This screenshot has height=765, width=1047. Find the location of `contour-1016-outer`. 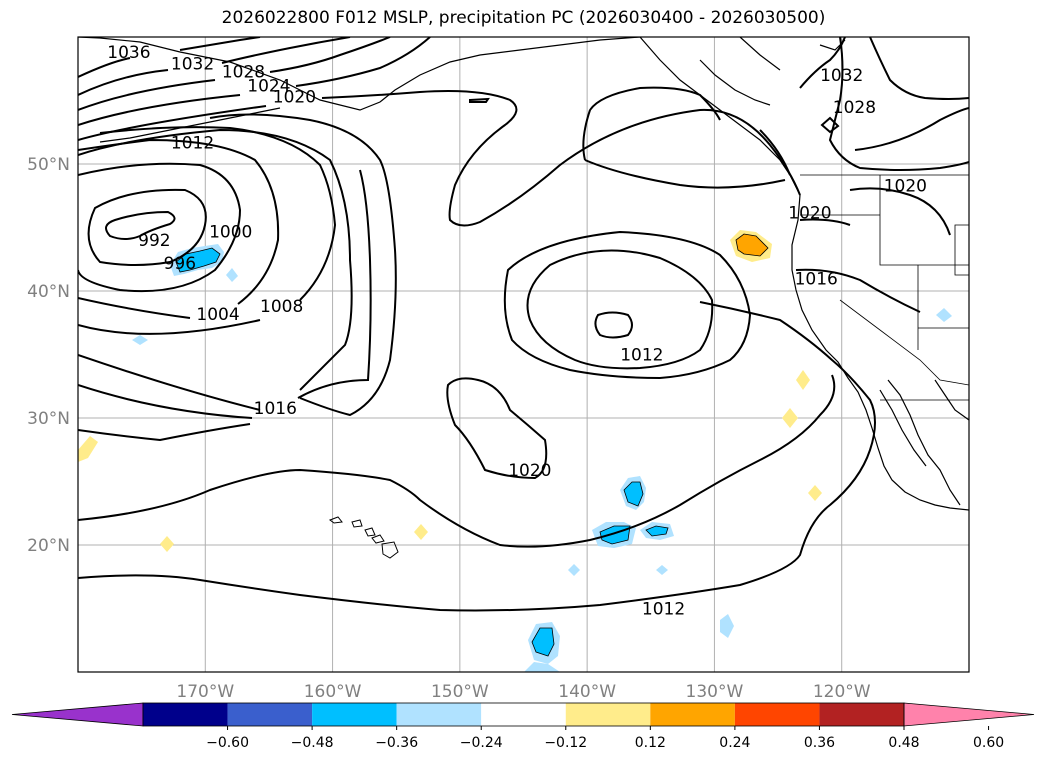

contour-1016-outer is located at coordinates (627, 305).